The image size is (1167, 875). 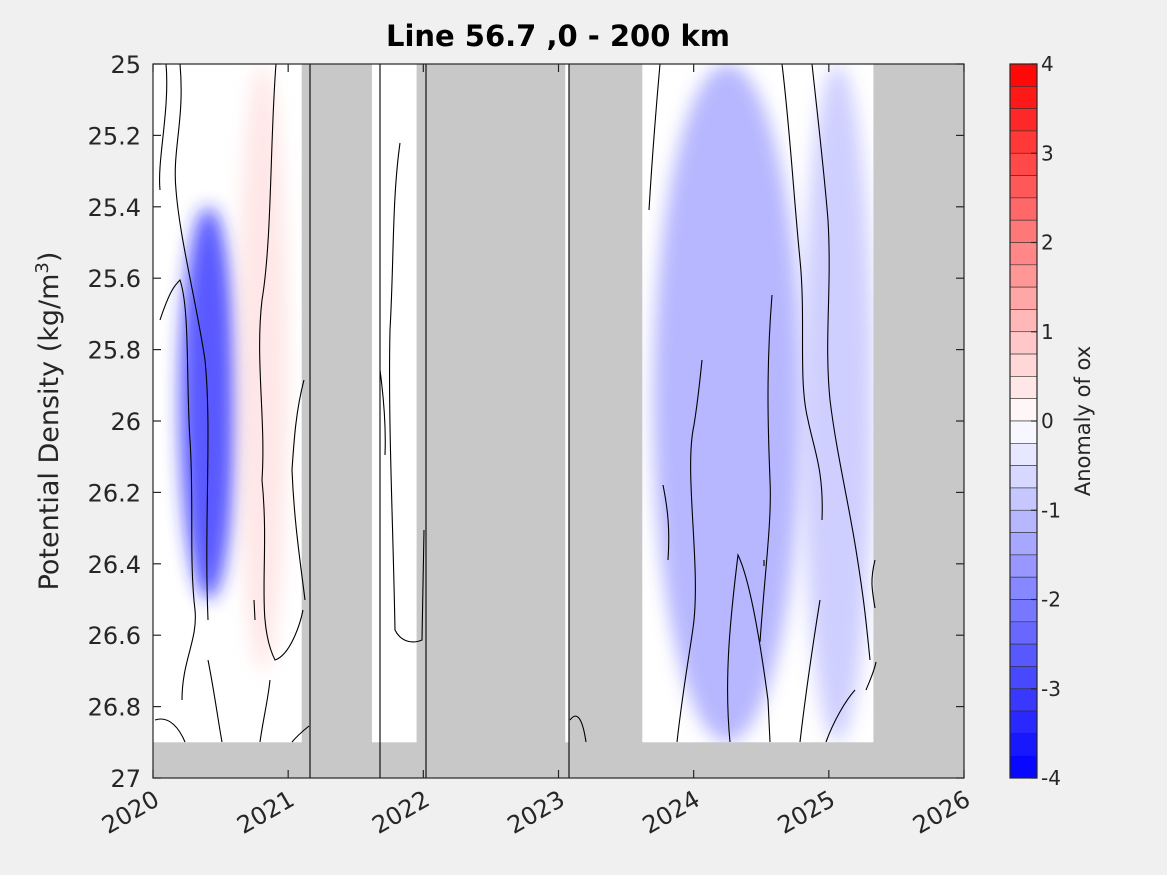 I want to click on chart-title: Line 56.7 ,0 - 200 km, so click(x=558, y=36).